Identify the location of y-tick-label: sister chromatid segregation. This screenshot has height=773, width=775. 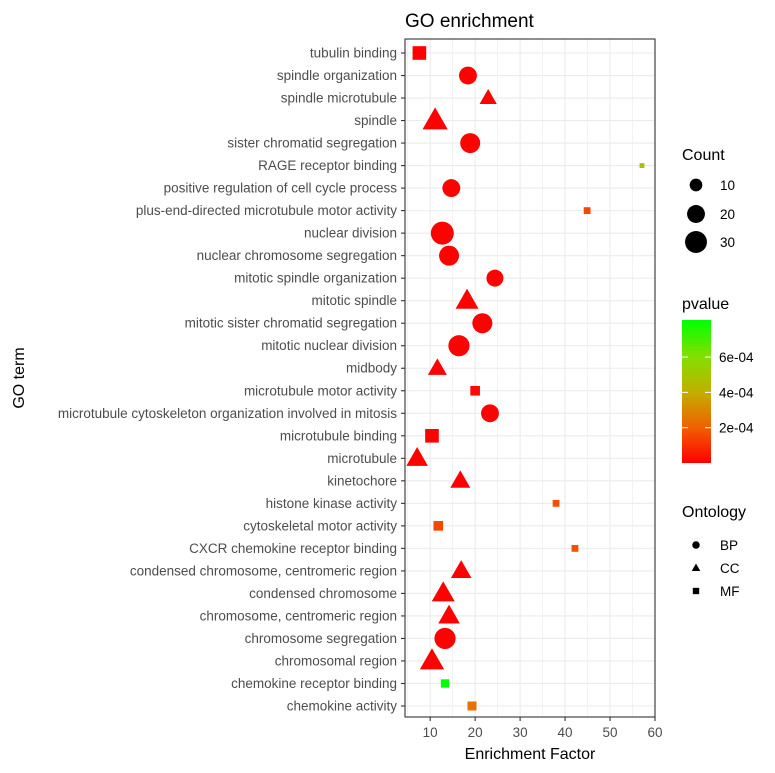
(312, 143).